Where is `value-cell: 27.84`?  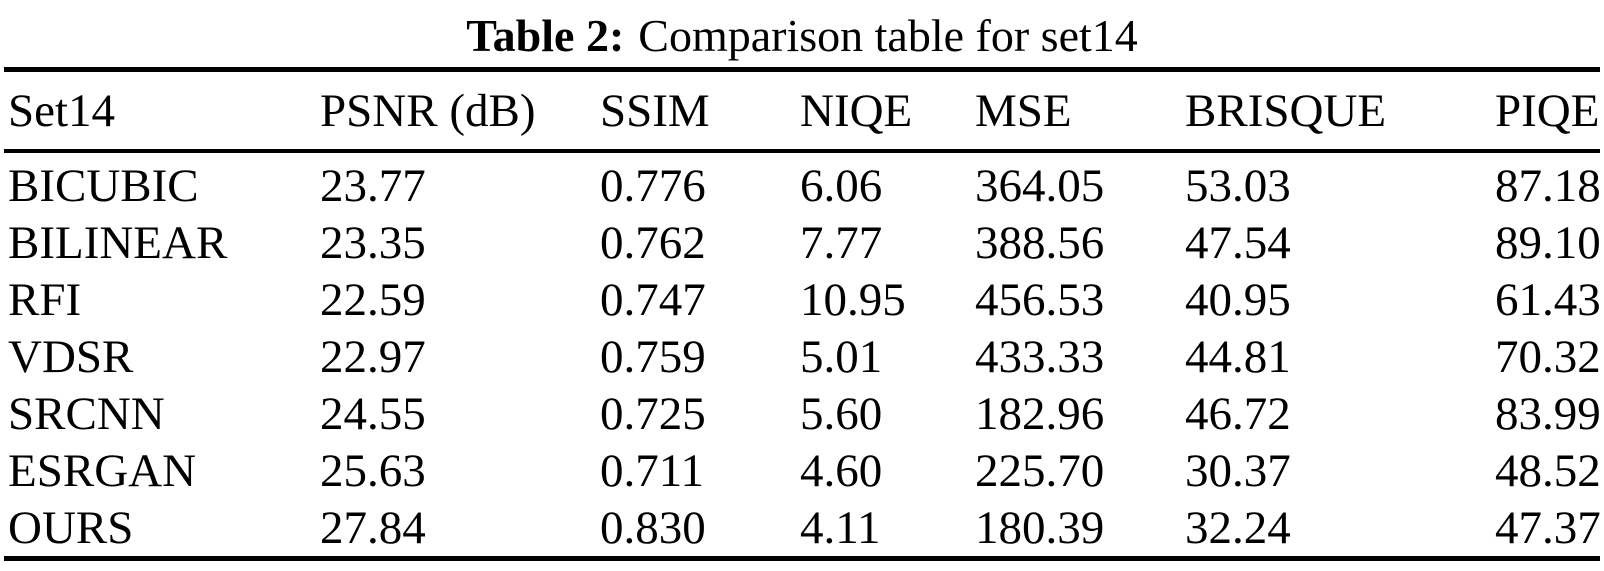 value-cell: 27.84 is located at coordinates (373, 527).